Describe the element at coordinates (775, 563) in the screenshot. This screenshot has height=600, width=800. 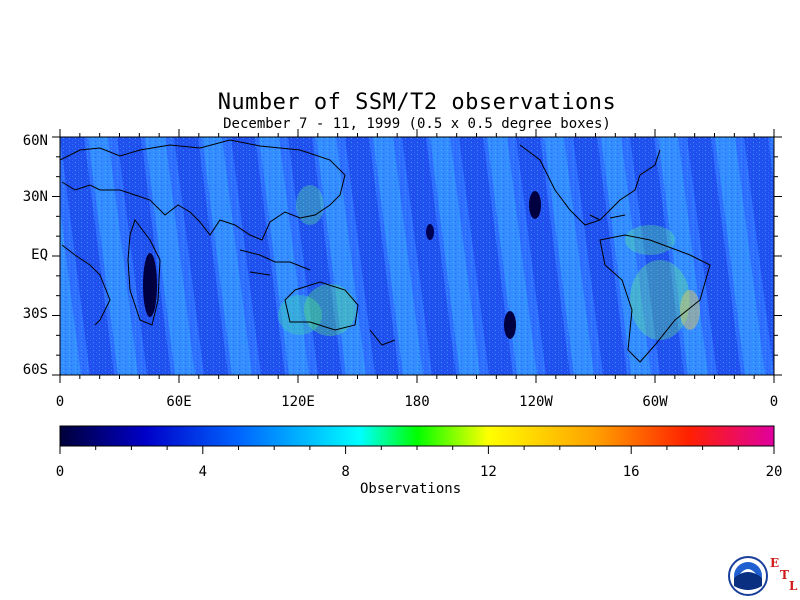
I see `logo-letter-e: E` at that location.